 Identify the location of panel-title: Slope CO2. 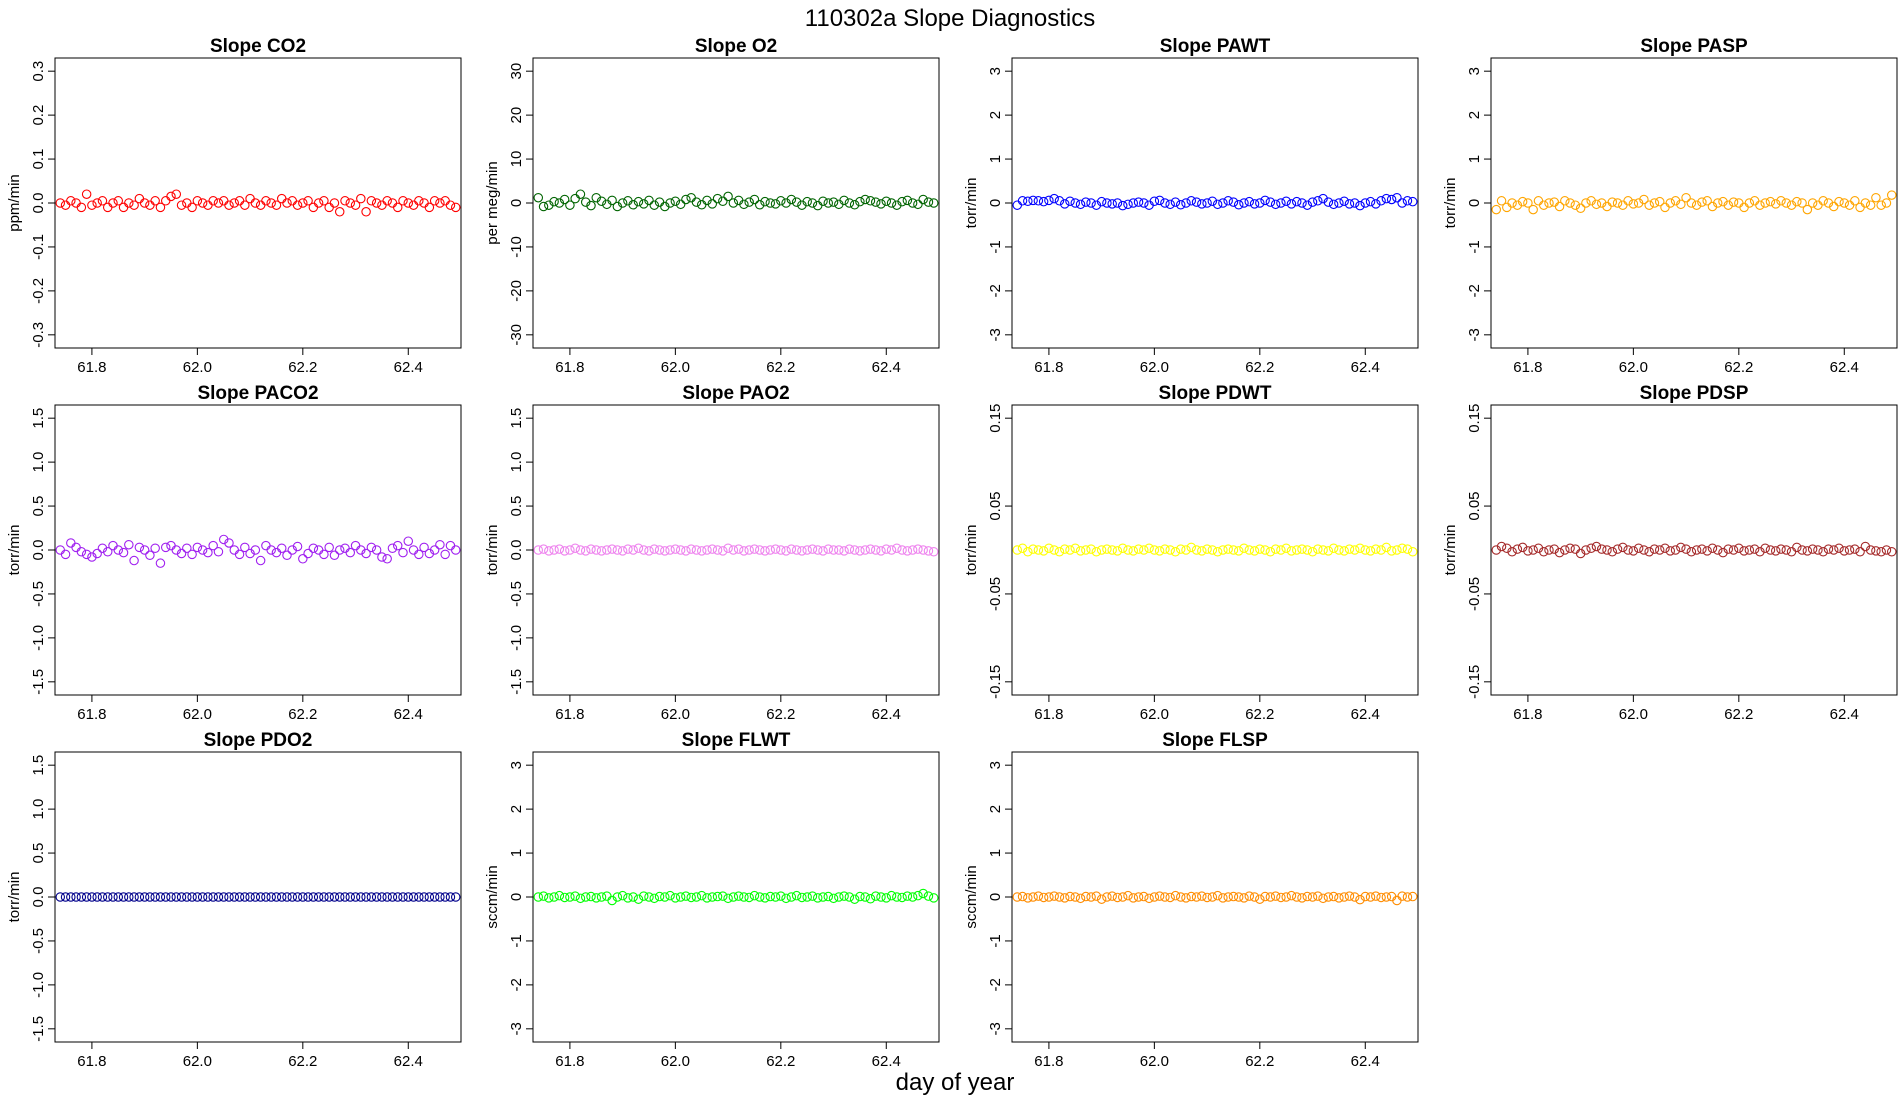
(258, 46).